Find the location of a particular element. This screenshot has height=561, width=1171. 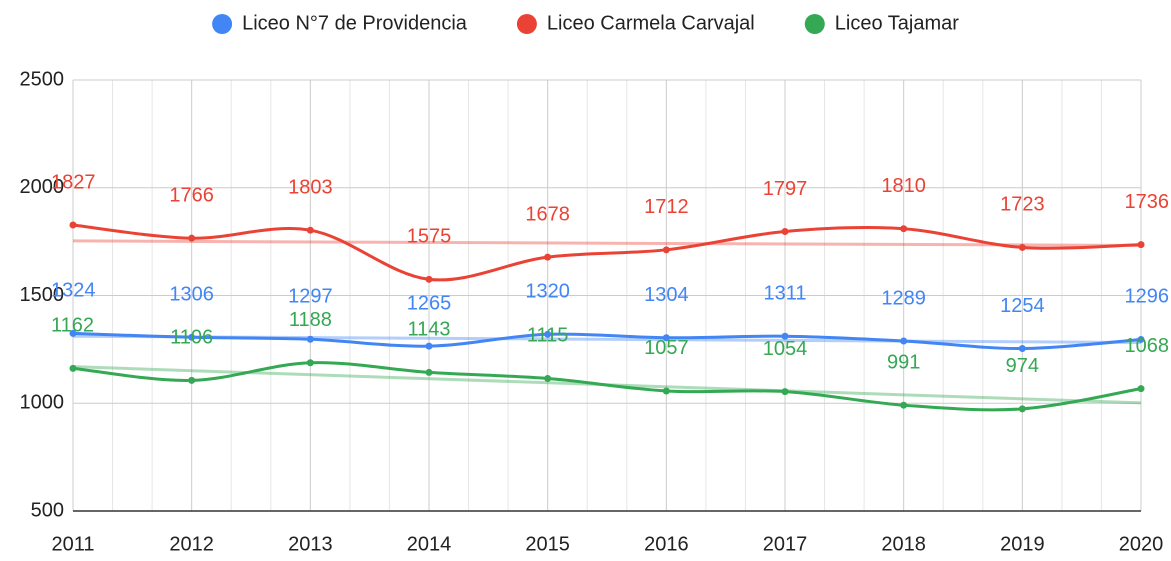

legend-label: Liceo Tajamar is located at coordinates (897, 23).